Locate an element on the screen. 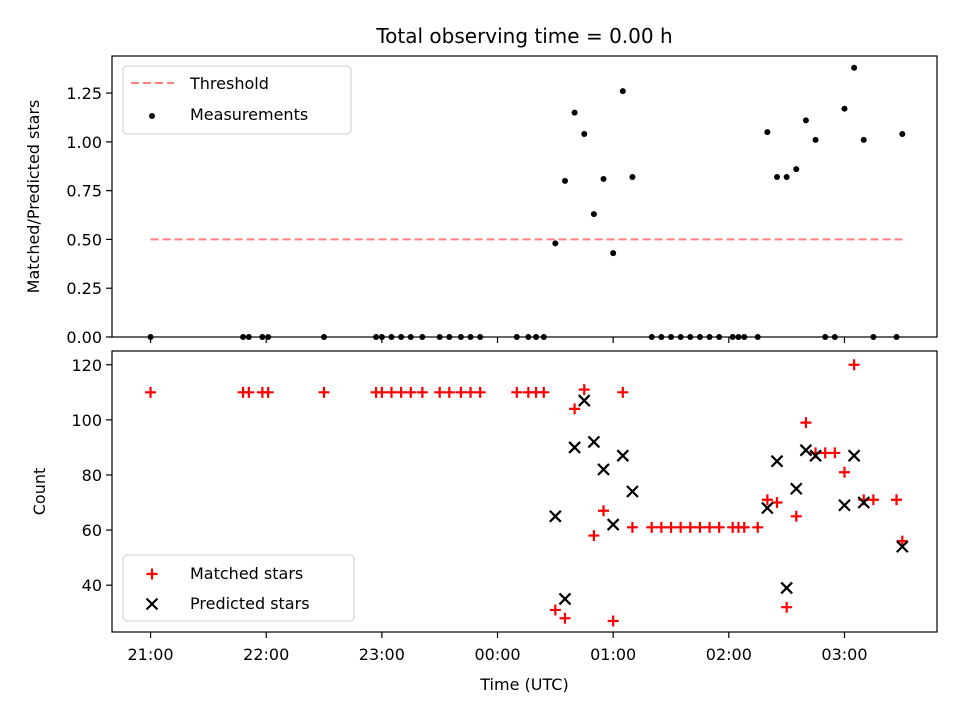  y-tick-label: 60 is located at coordinates (92, 530).